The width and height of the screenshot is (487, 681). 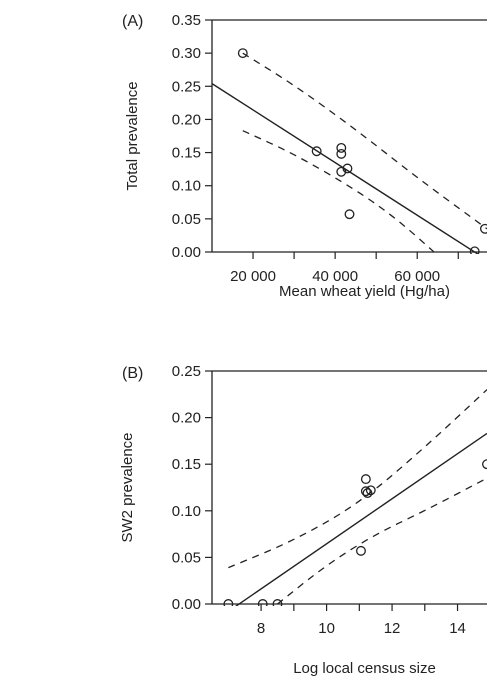 I want to click on x-tick-label: 14, so click(x=457, y=628).